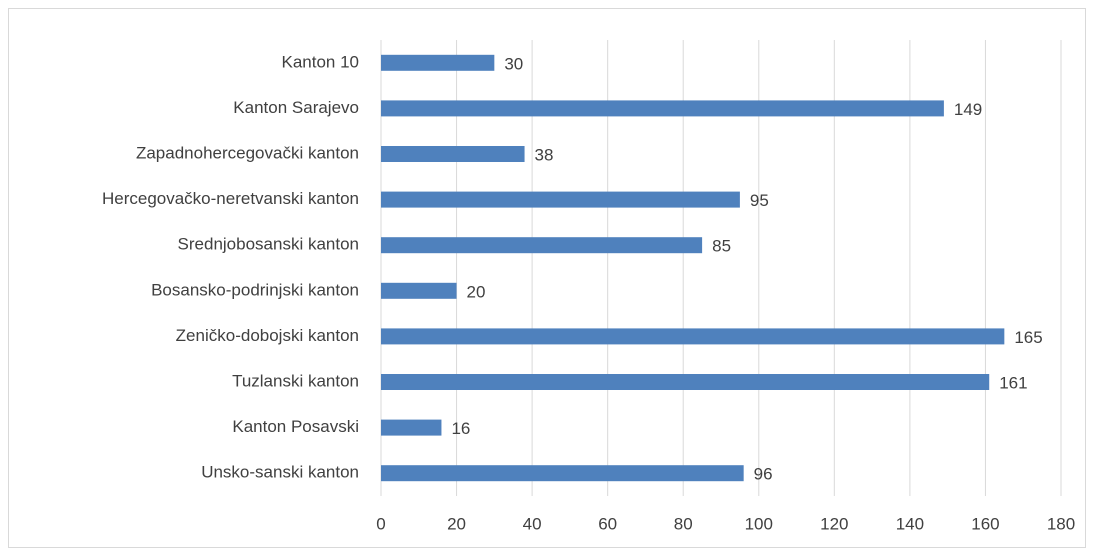  I want to click on y-tick-label: Zapadnohercegovački kanton, so click(247, 152).